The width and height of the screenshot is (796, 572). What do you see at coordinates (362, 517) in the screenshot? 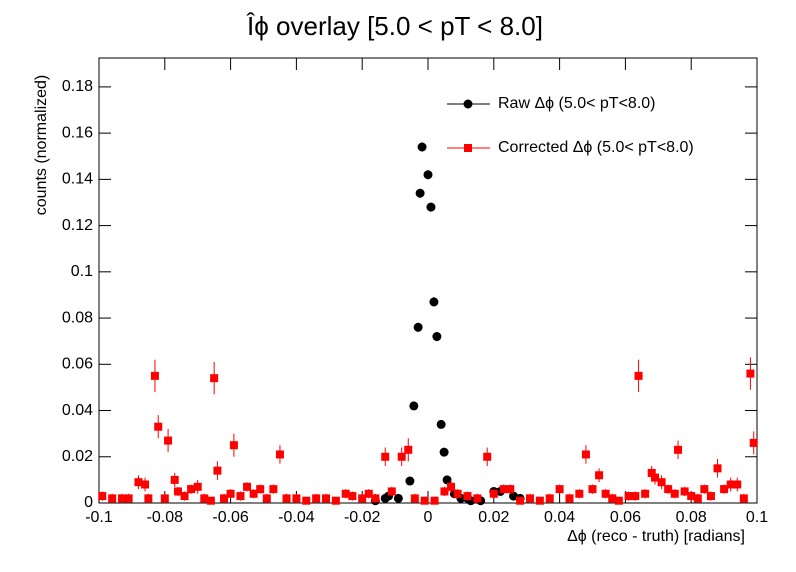
I see `x-tick-label: -0.02` at bounding box center [362, 517].